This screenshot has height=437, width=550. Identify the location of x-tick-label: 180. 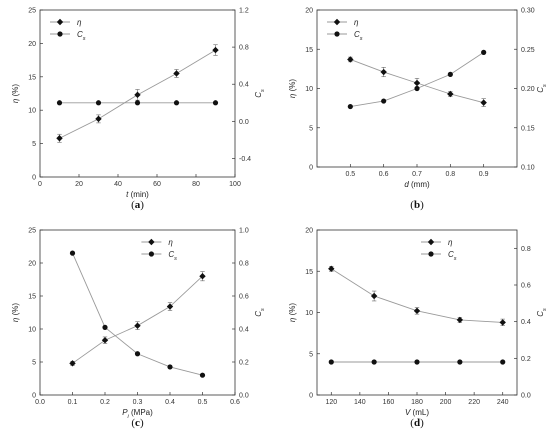
(417, 402).